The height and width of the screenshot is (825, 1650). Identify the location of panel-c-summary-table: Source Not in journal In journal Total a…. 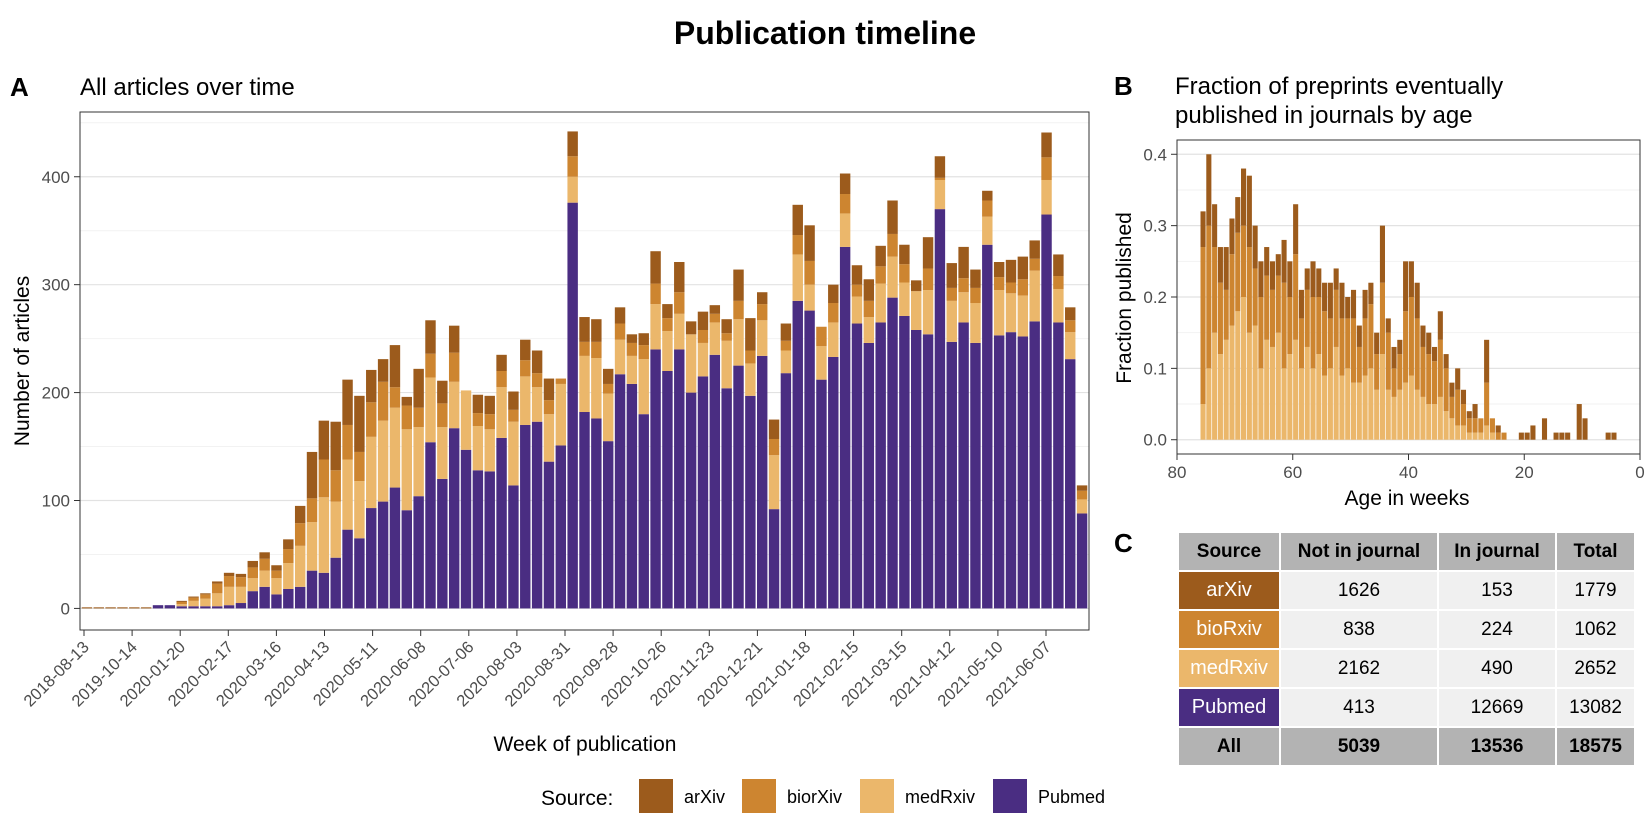
(1406, 649).